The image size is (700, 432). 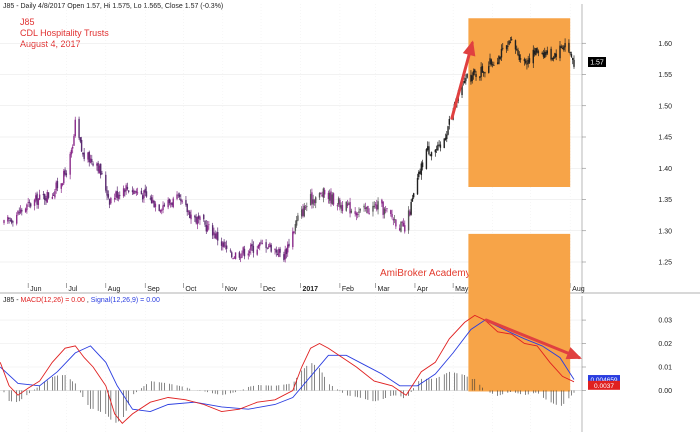 I want to click on price-tick-label: 1.45, so click(x=665, y=138).